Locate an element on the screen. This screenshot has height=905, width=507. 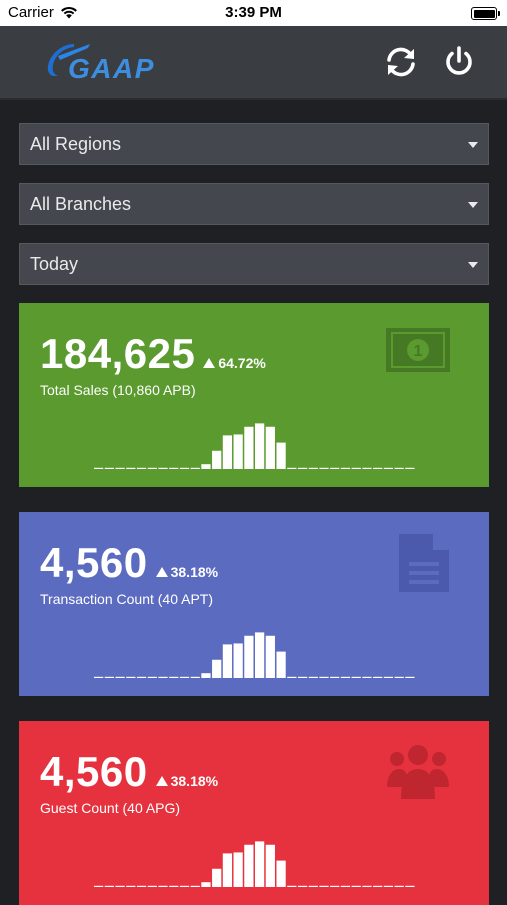
branch-select-value: All Branches is located at coordinates (81, 203).